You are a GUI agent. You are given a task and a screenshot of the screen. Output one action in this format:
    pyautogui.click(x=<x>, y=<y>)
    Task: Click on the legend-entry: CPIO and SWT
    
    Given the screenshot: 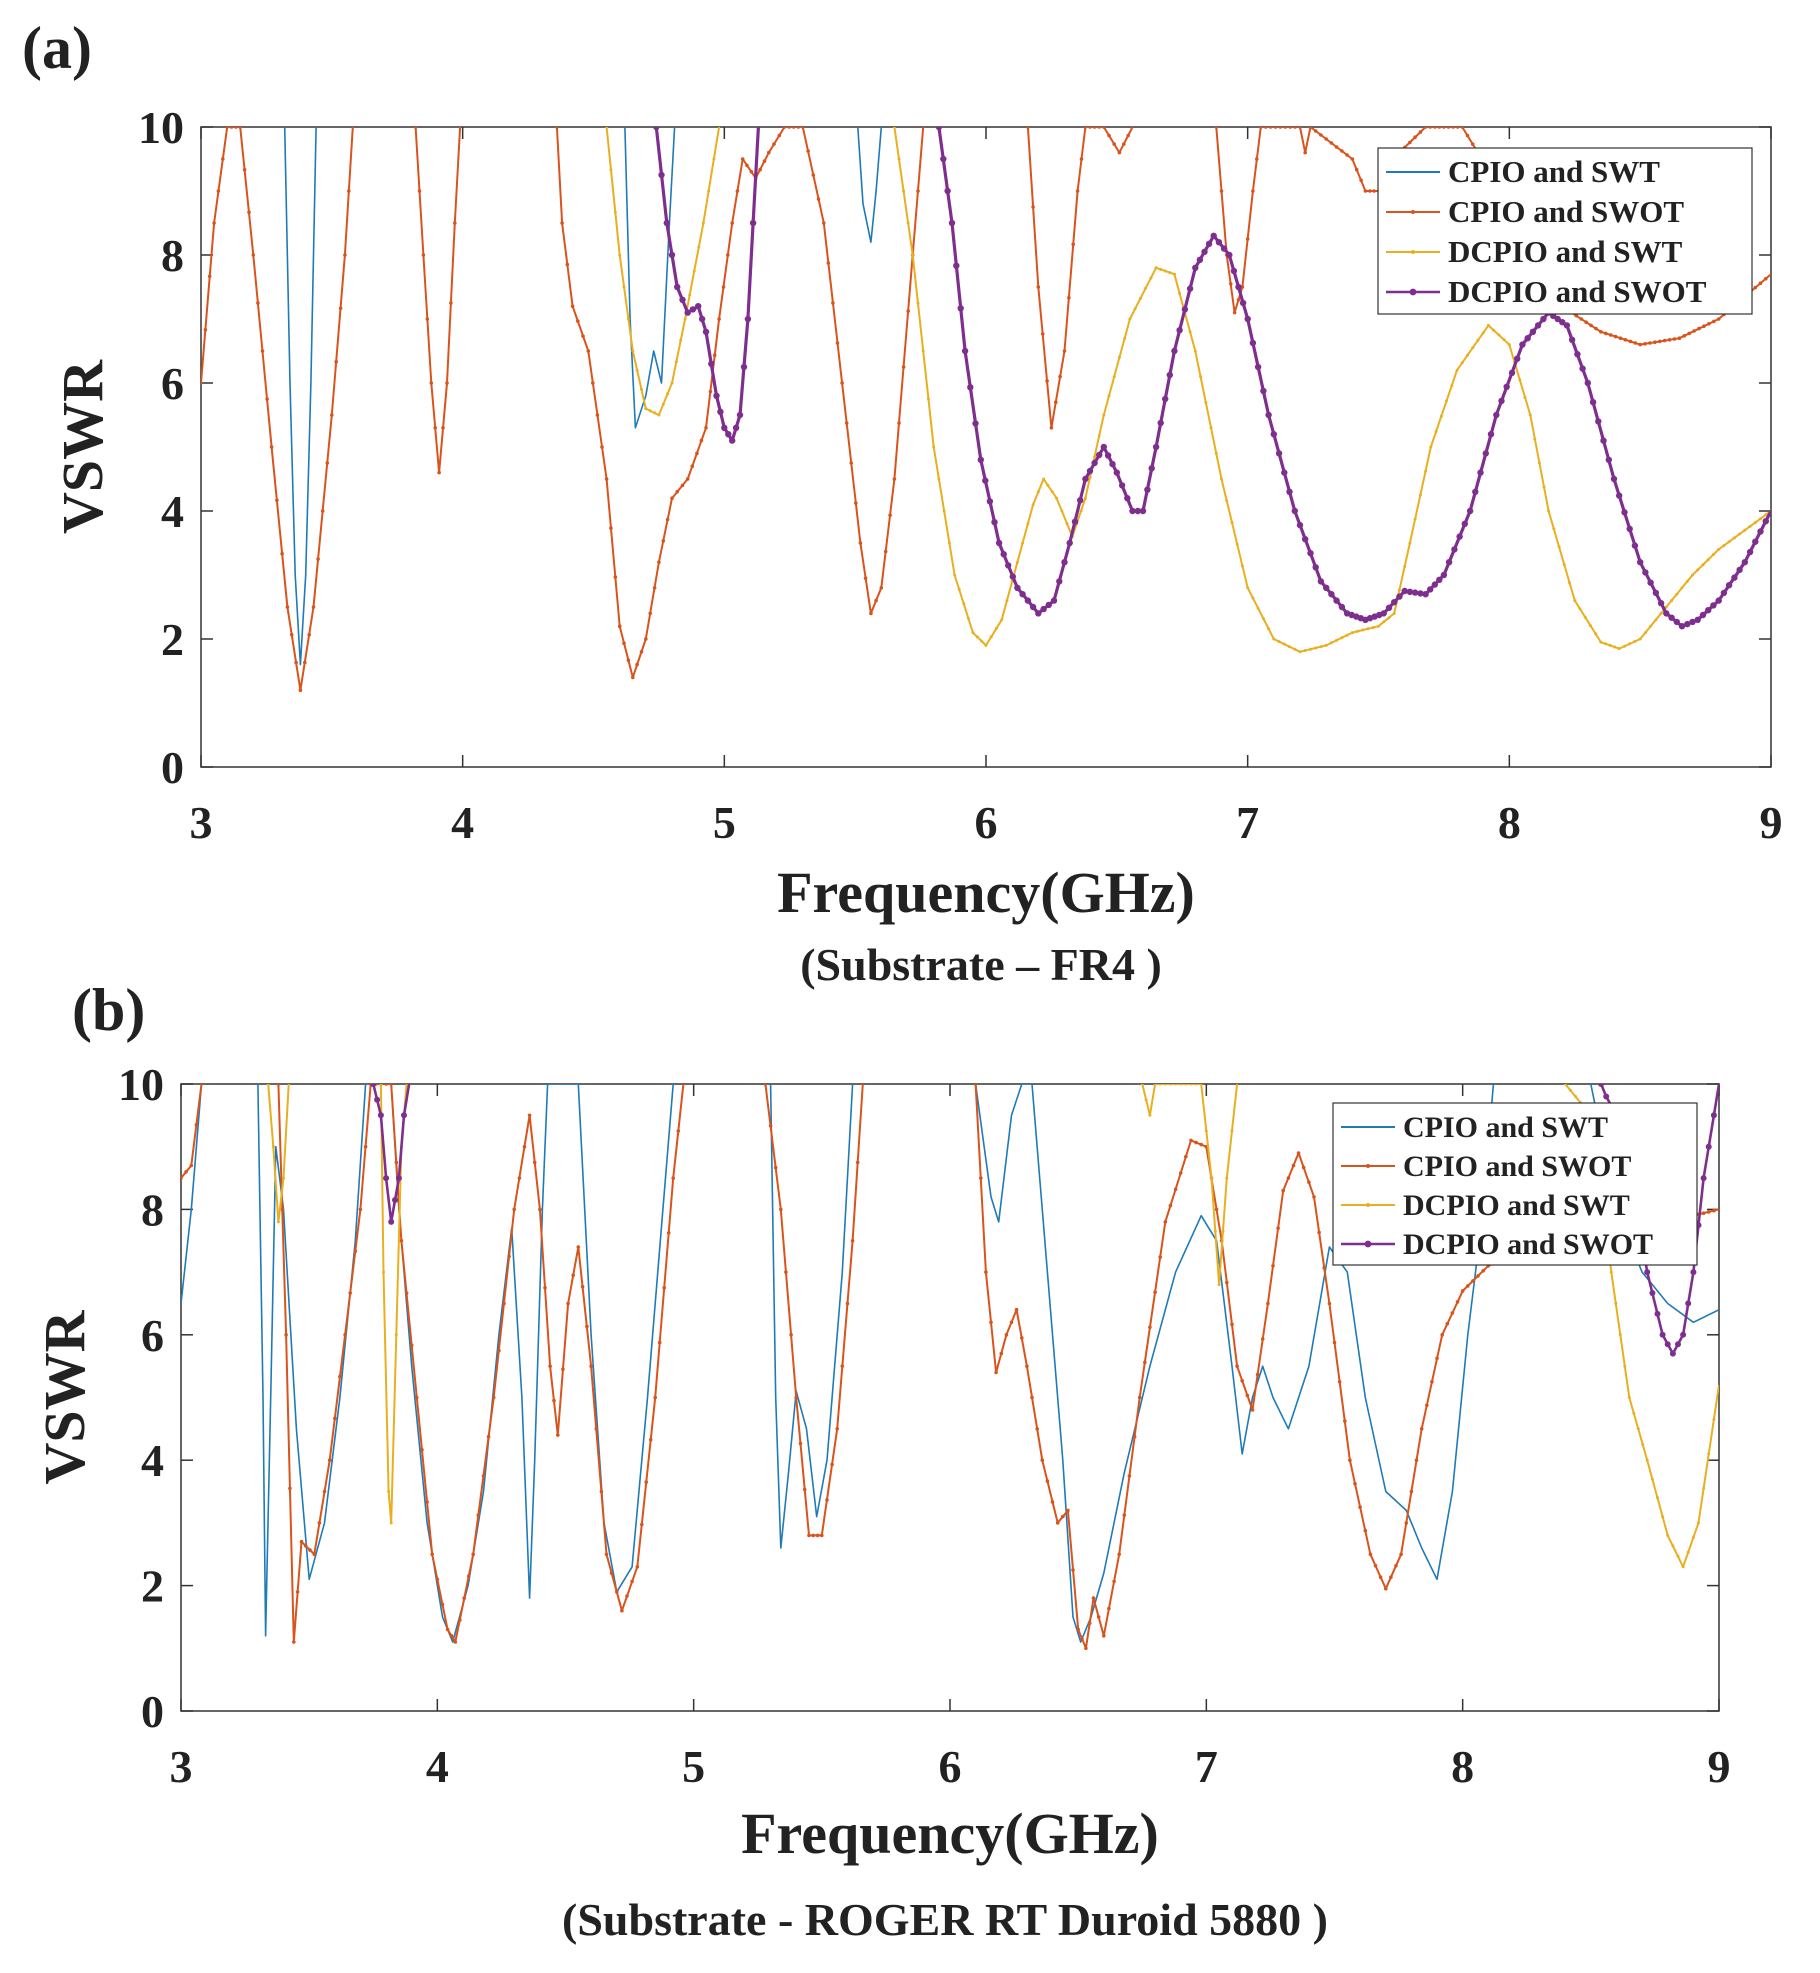 What is the action you would take?
    pyautogui.click(x=1505, y=1127)
    